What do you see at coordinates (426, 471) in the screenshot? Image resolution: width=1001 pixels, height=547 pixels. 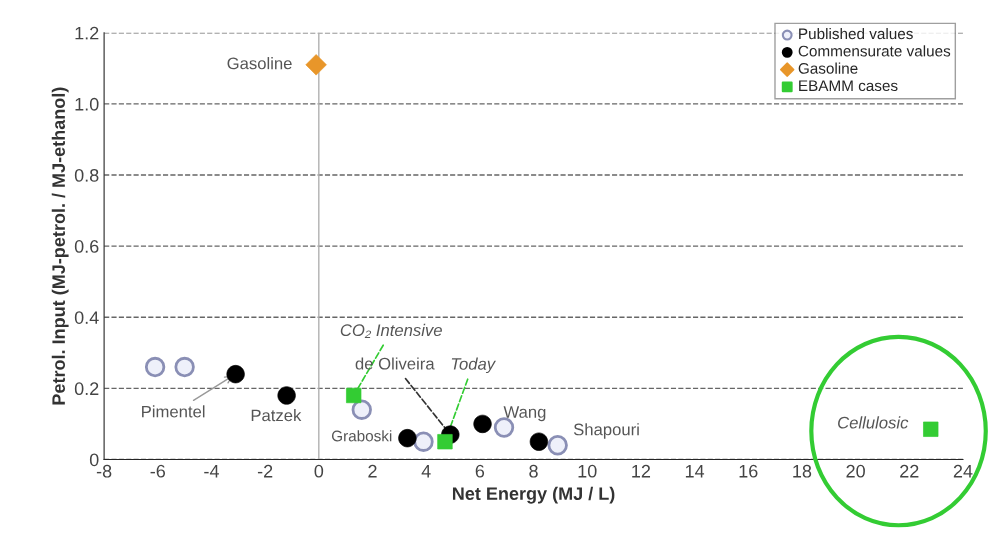 I see `x-tick-label: 4` at bounding box center [426, 471].